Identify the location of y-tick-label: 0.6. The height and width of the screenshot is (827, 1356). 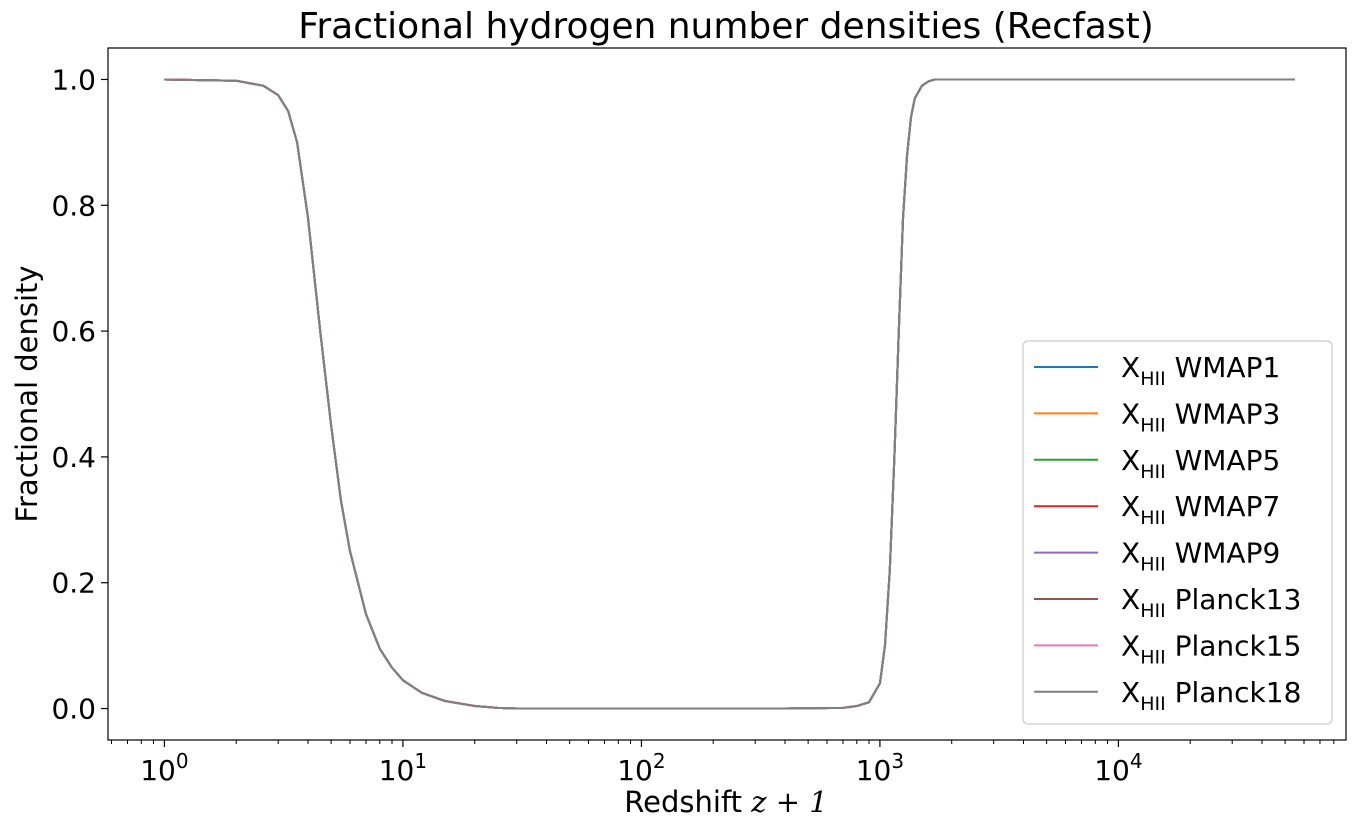
(73, 331).